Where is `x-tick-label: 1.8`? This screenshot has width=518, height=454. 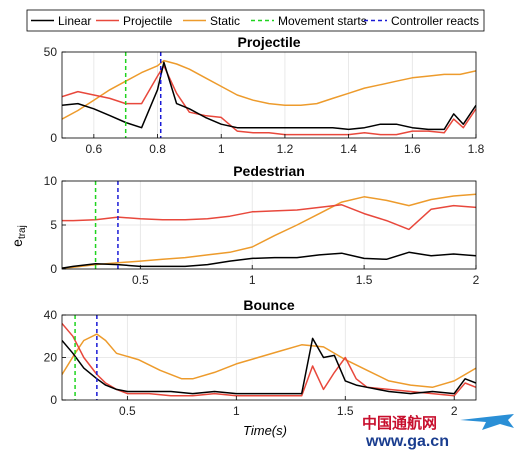
x-tick-label: 1.8 is located at coordinates (476, 149).